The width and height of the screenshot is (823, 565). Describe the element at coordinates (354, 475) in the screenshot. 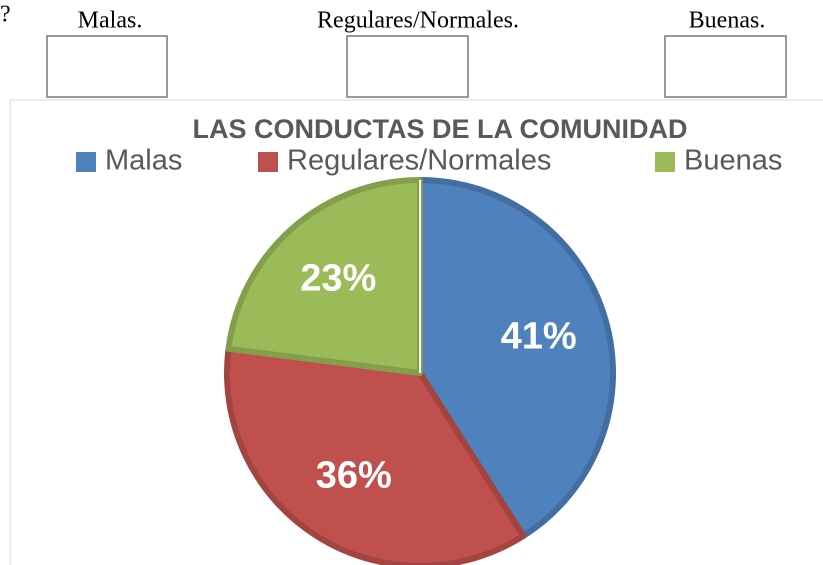

I see `data-label: 36%` at that location.